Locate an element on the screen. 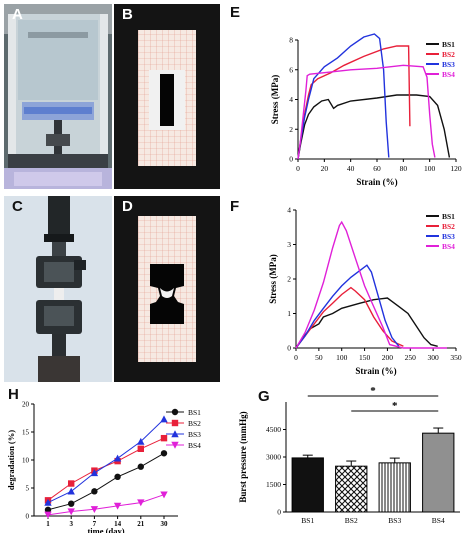 The height and width of the screenshot is (533, 474). bar-bs3 is located at coordinates (394, 487).